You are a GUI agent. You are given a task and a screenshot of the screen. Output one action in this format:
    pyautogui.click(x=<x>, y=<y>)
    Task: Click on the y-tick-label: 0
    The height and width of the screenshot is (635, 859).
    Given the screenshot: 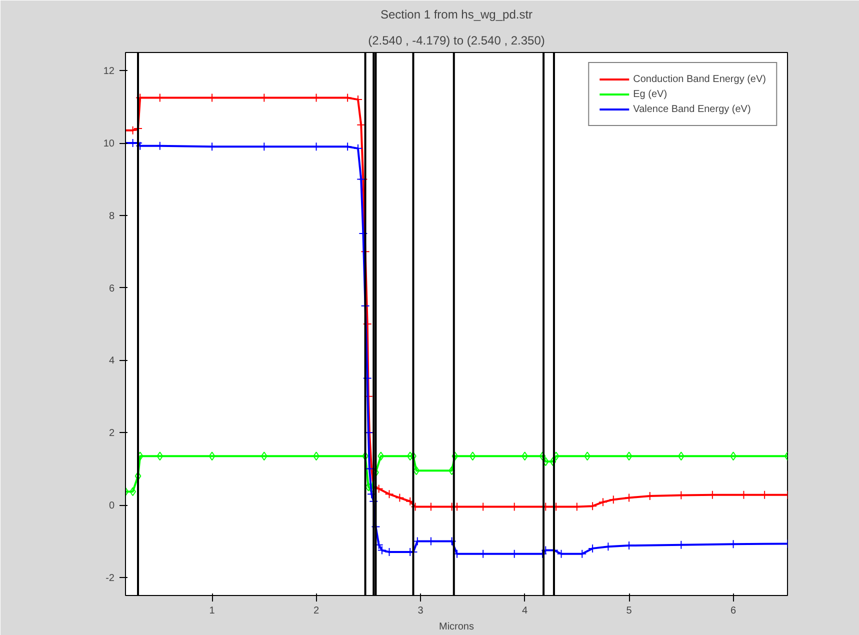 What is the action you would take?
    pyautogui.click(x=111, y=506)
    